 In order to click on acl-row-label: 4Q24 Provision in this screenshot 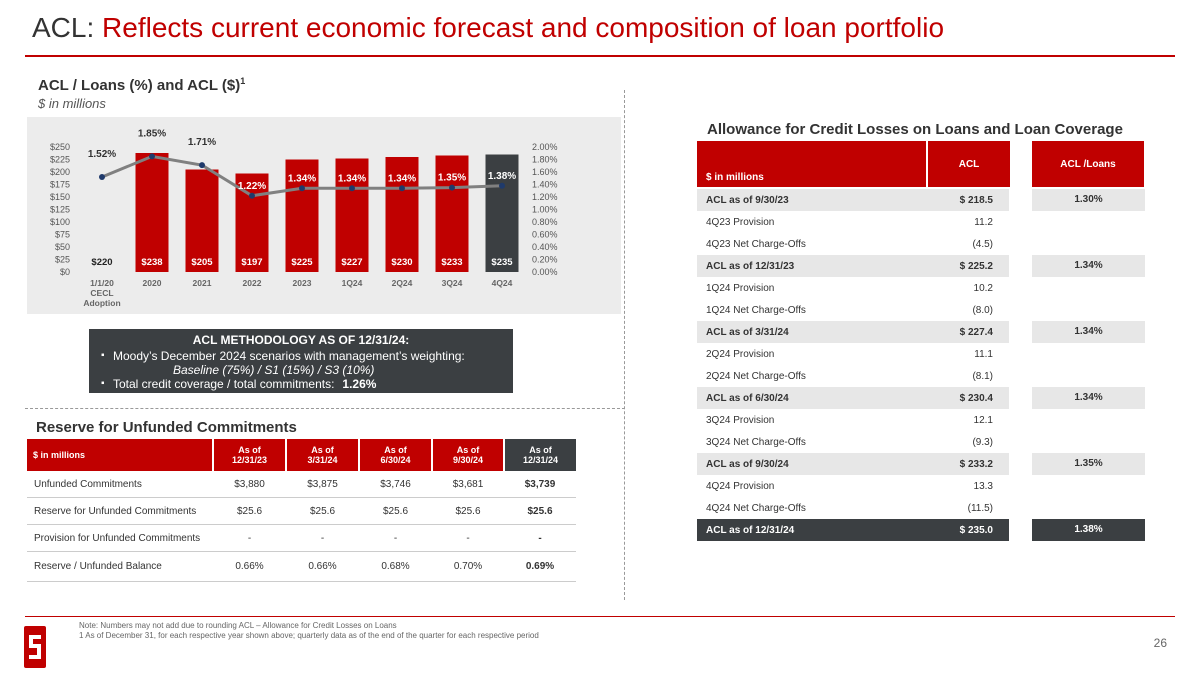, I will do `click(740, 486)`.